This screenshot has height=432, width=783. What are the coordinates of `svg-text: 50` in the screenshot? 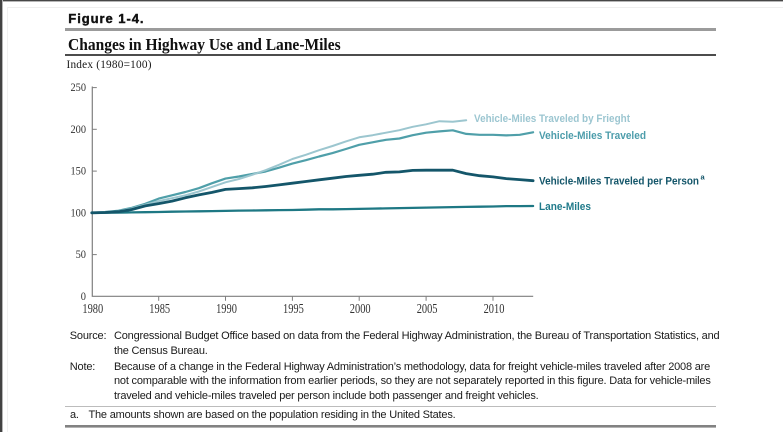 It's located at (81, 254).